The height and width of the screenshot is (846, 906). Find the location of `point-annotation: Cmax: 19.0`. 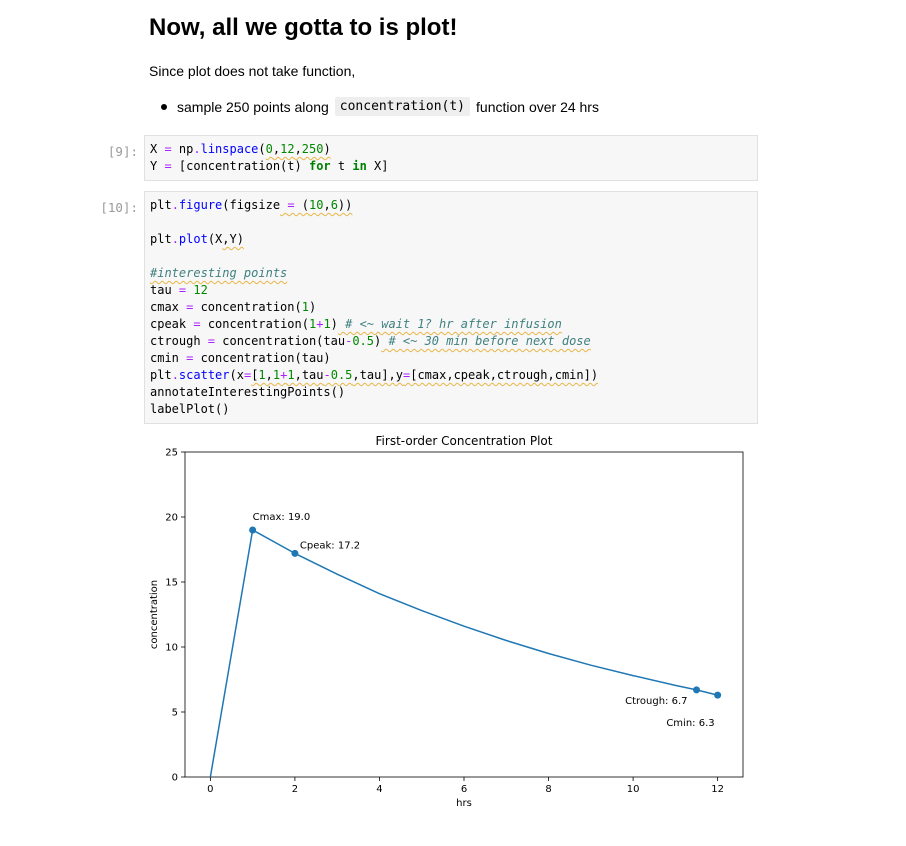

point-annotation: Cmax: 19.0 is located at coordinates (282, 517).